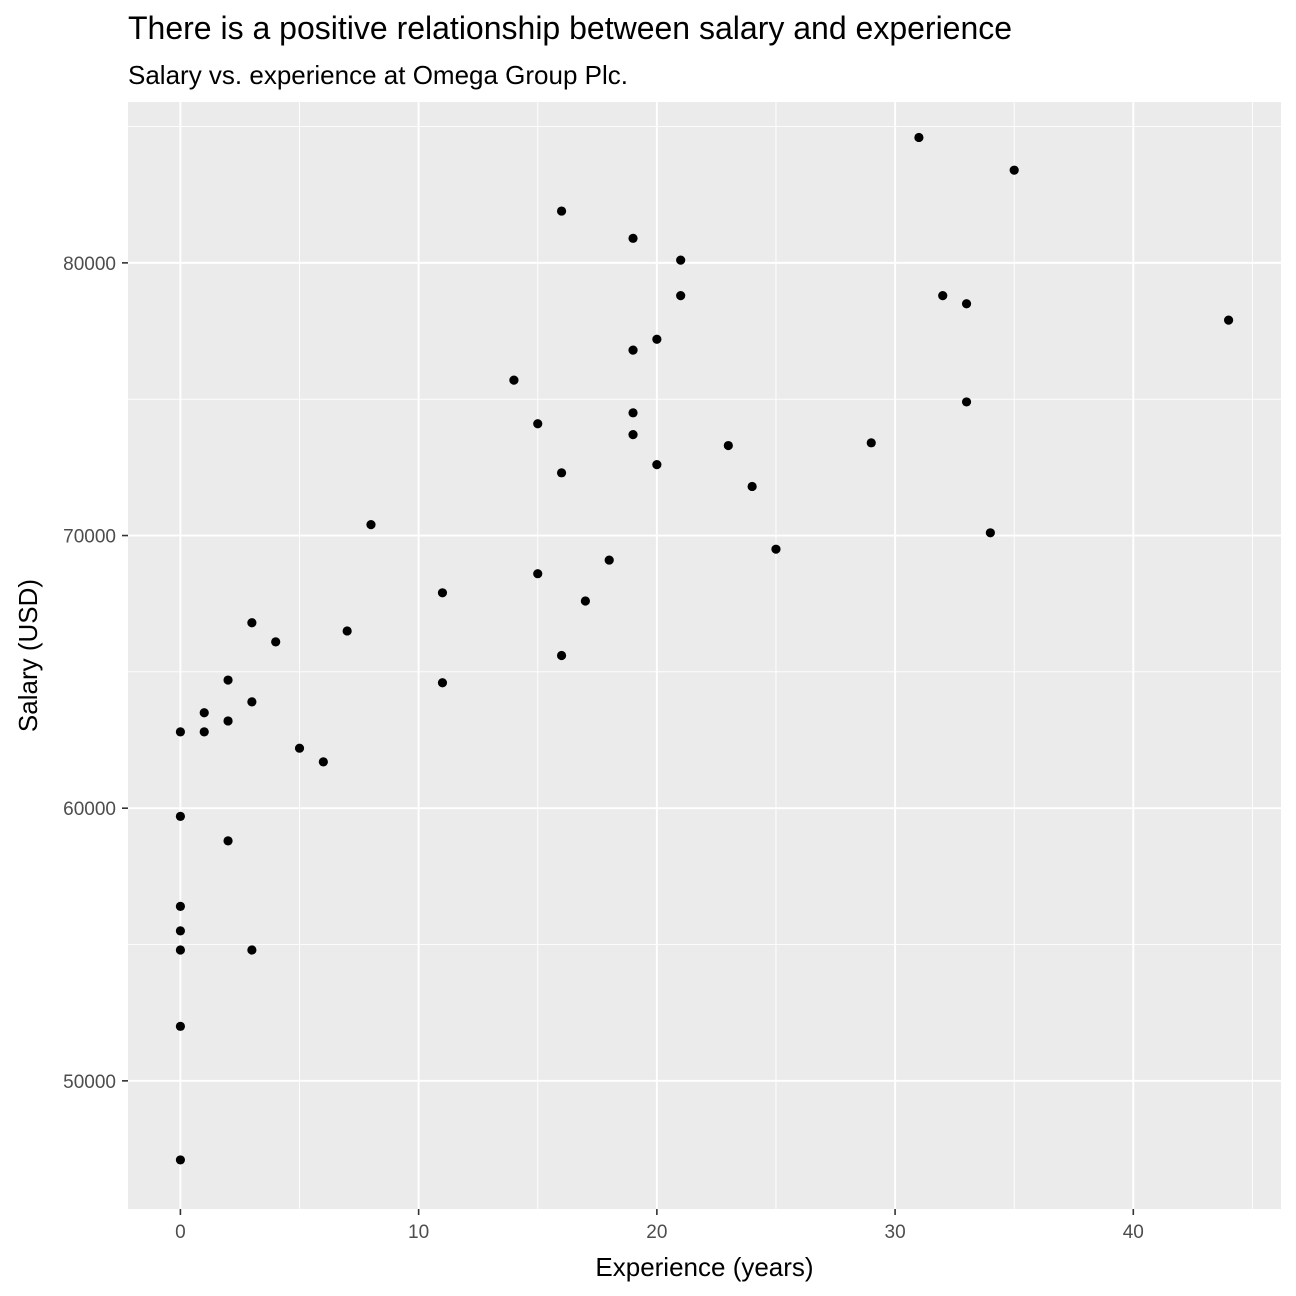  What do you see at coordinates (656, 1232) in the screenshot?
I see `x-tick-label: 20` at bounding box center [656, 1232].